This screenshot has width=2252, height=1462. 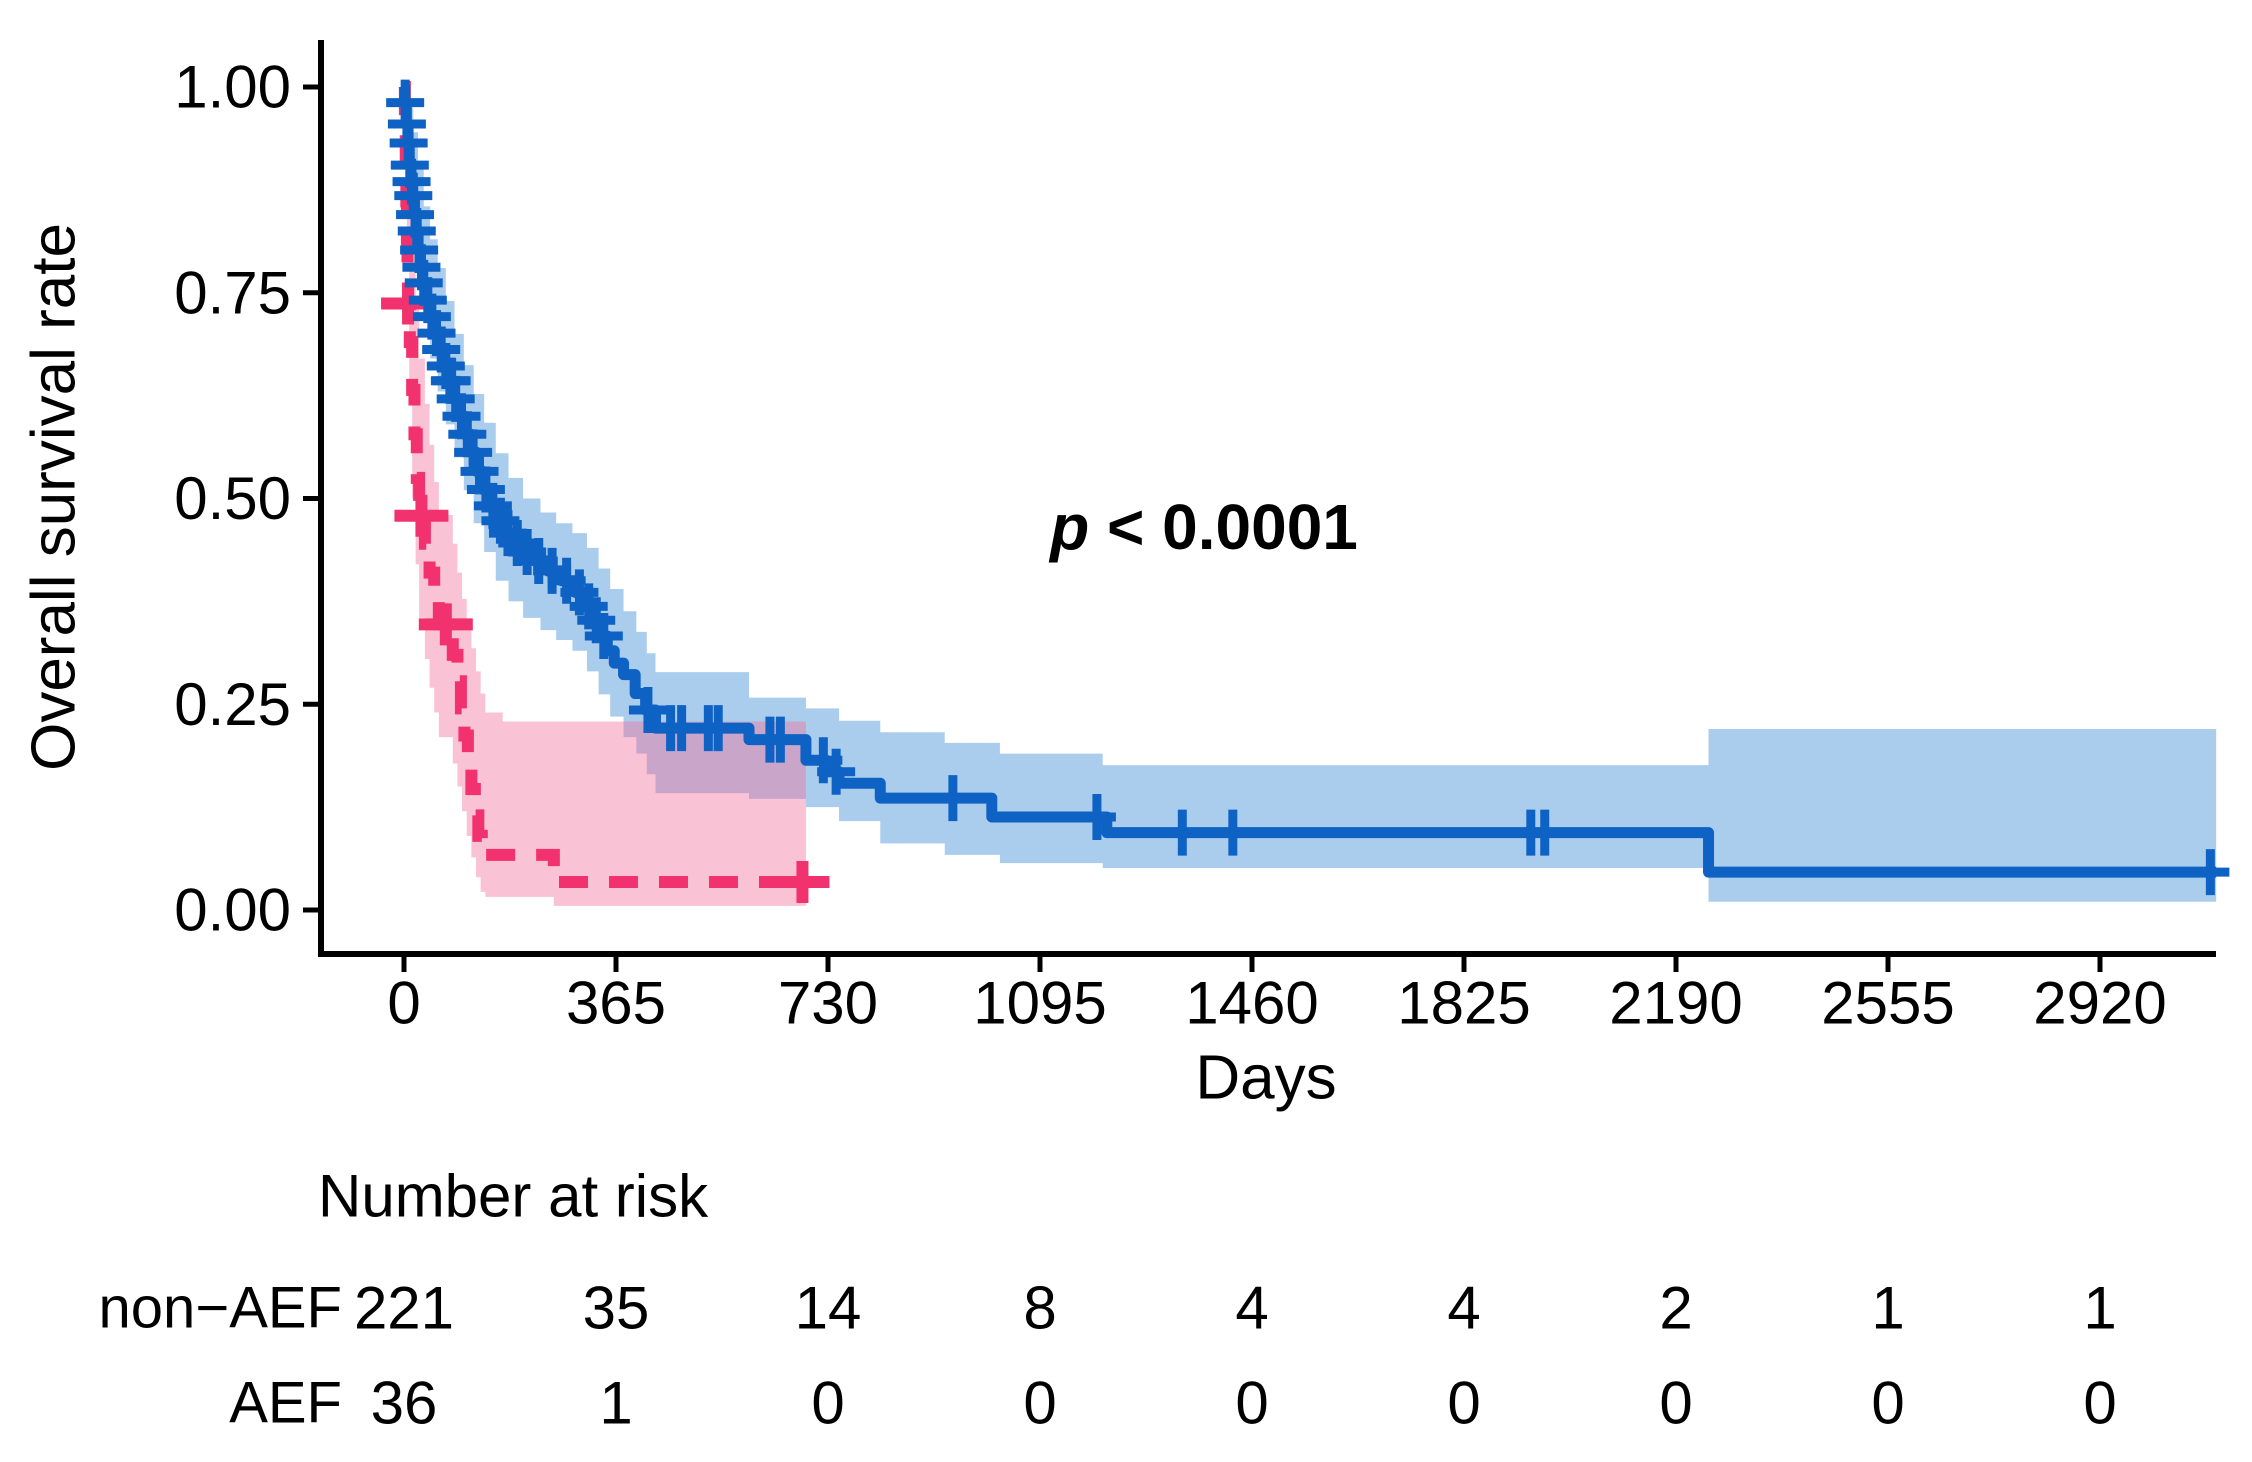 I want to click on y-tick-label: 0.00, so click(x=232, y=910).